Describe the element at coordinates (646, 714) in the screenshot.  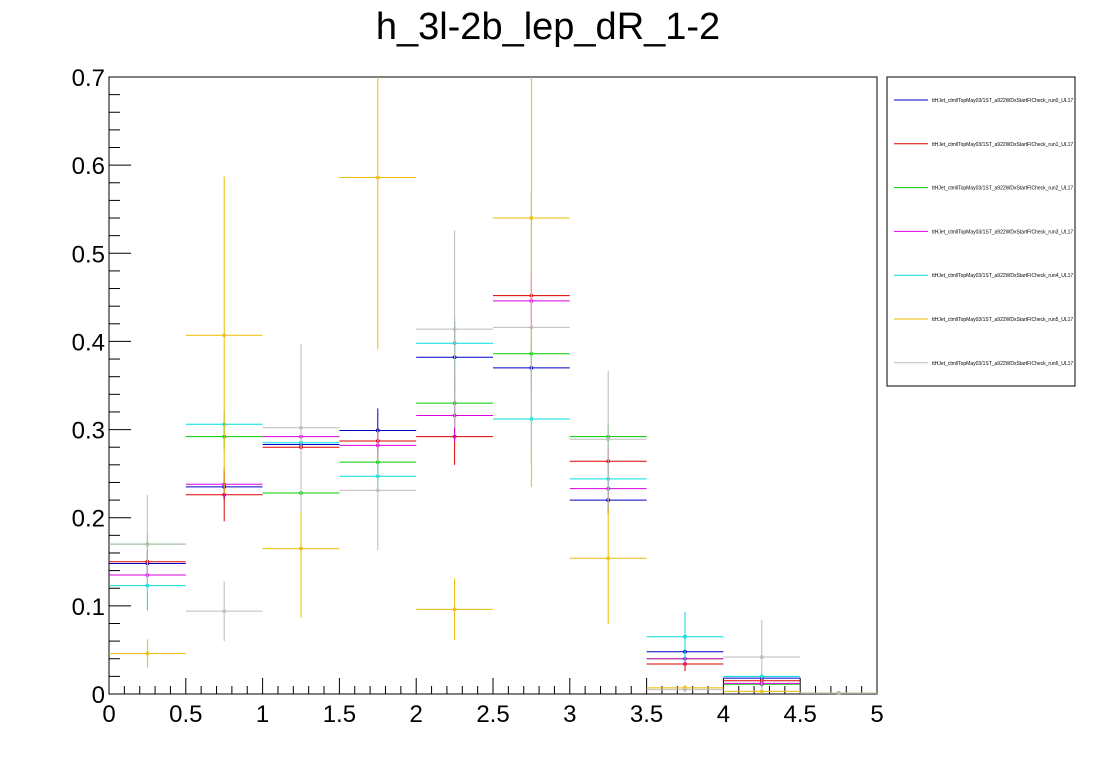
I see `x-tick-label: 3.5` at that location.